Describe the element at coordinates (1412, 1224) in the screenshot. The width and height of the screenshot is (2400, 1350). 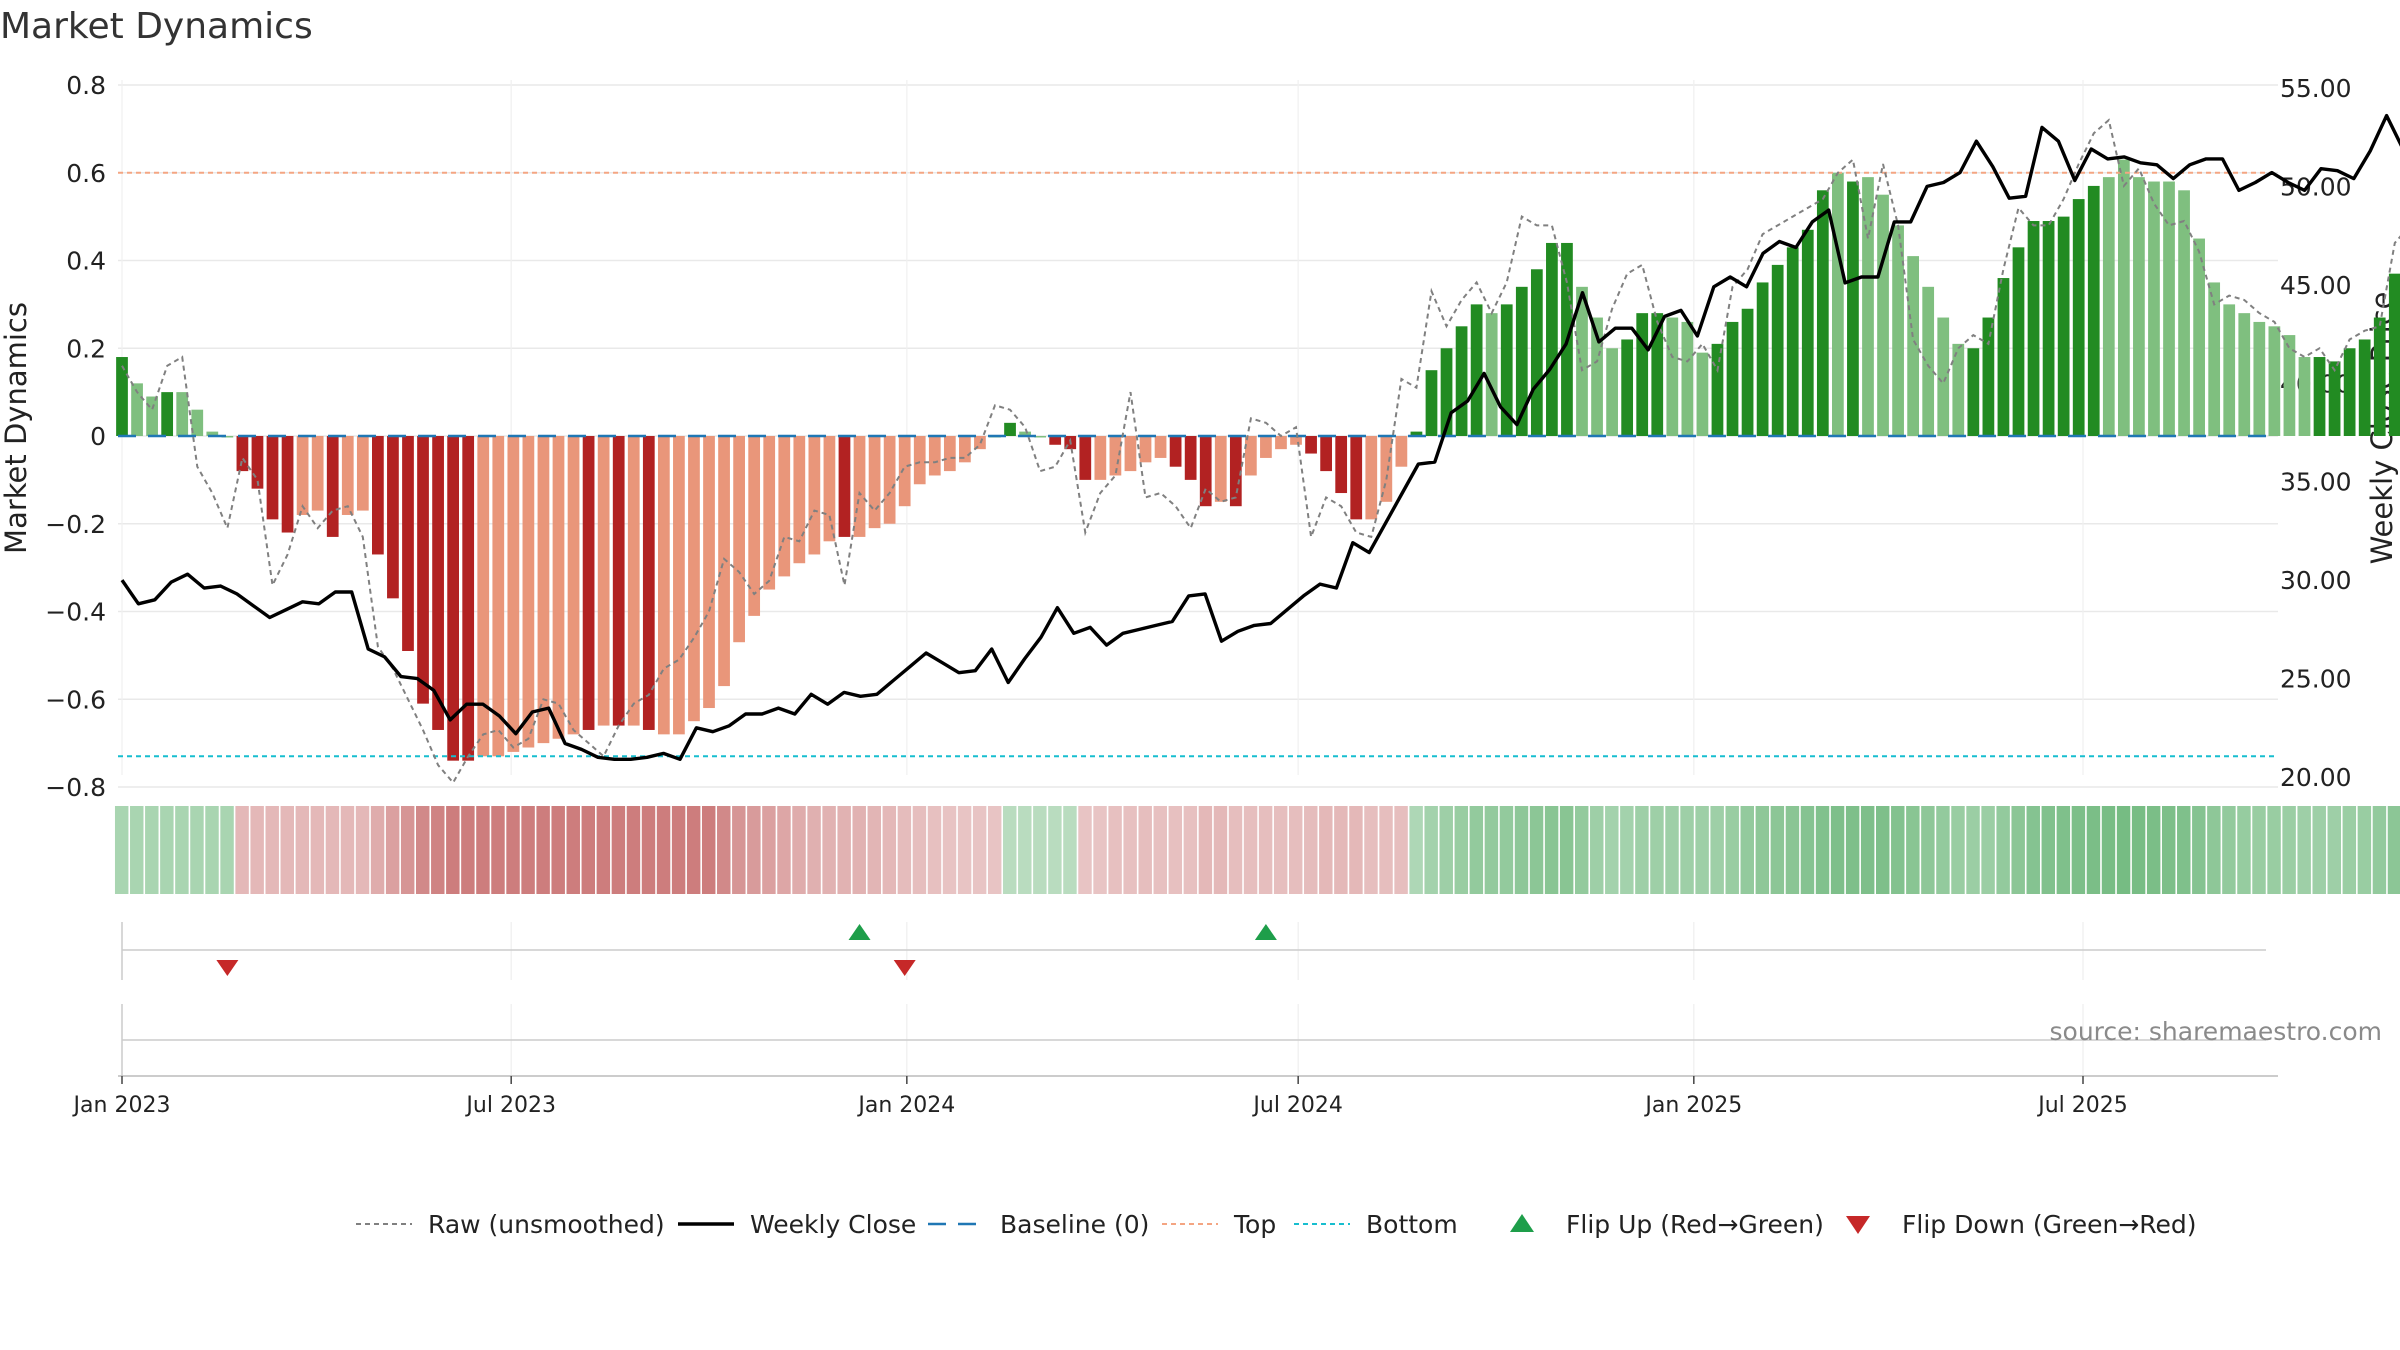
I see `legend-label: Bottom` at that location.